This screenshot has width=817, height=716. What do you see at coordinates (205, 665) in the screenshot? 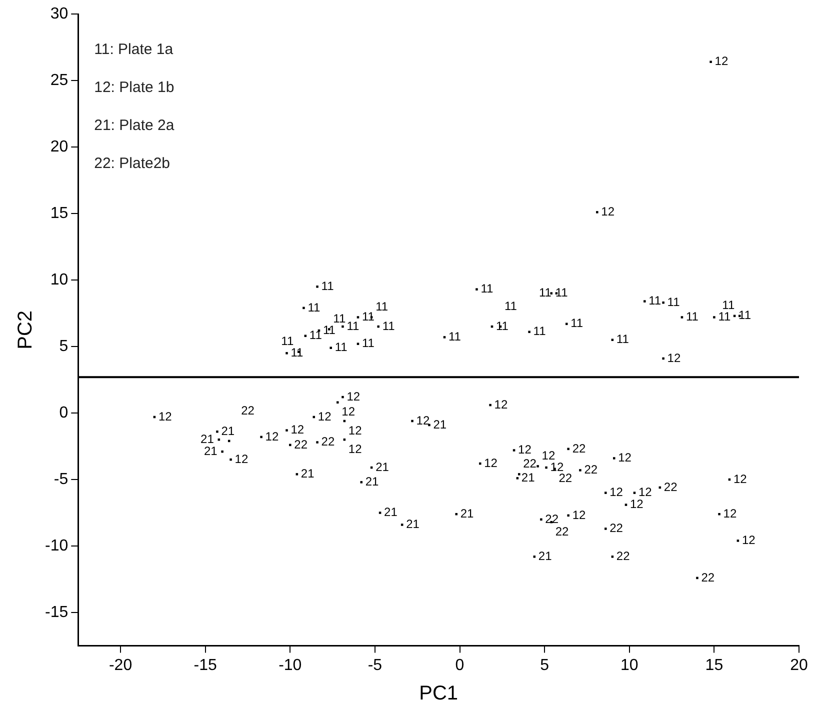
I see `x-tick-label: -15` at bounding box center [205, 665].